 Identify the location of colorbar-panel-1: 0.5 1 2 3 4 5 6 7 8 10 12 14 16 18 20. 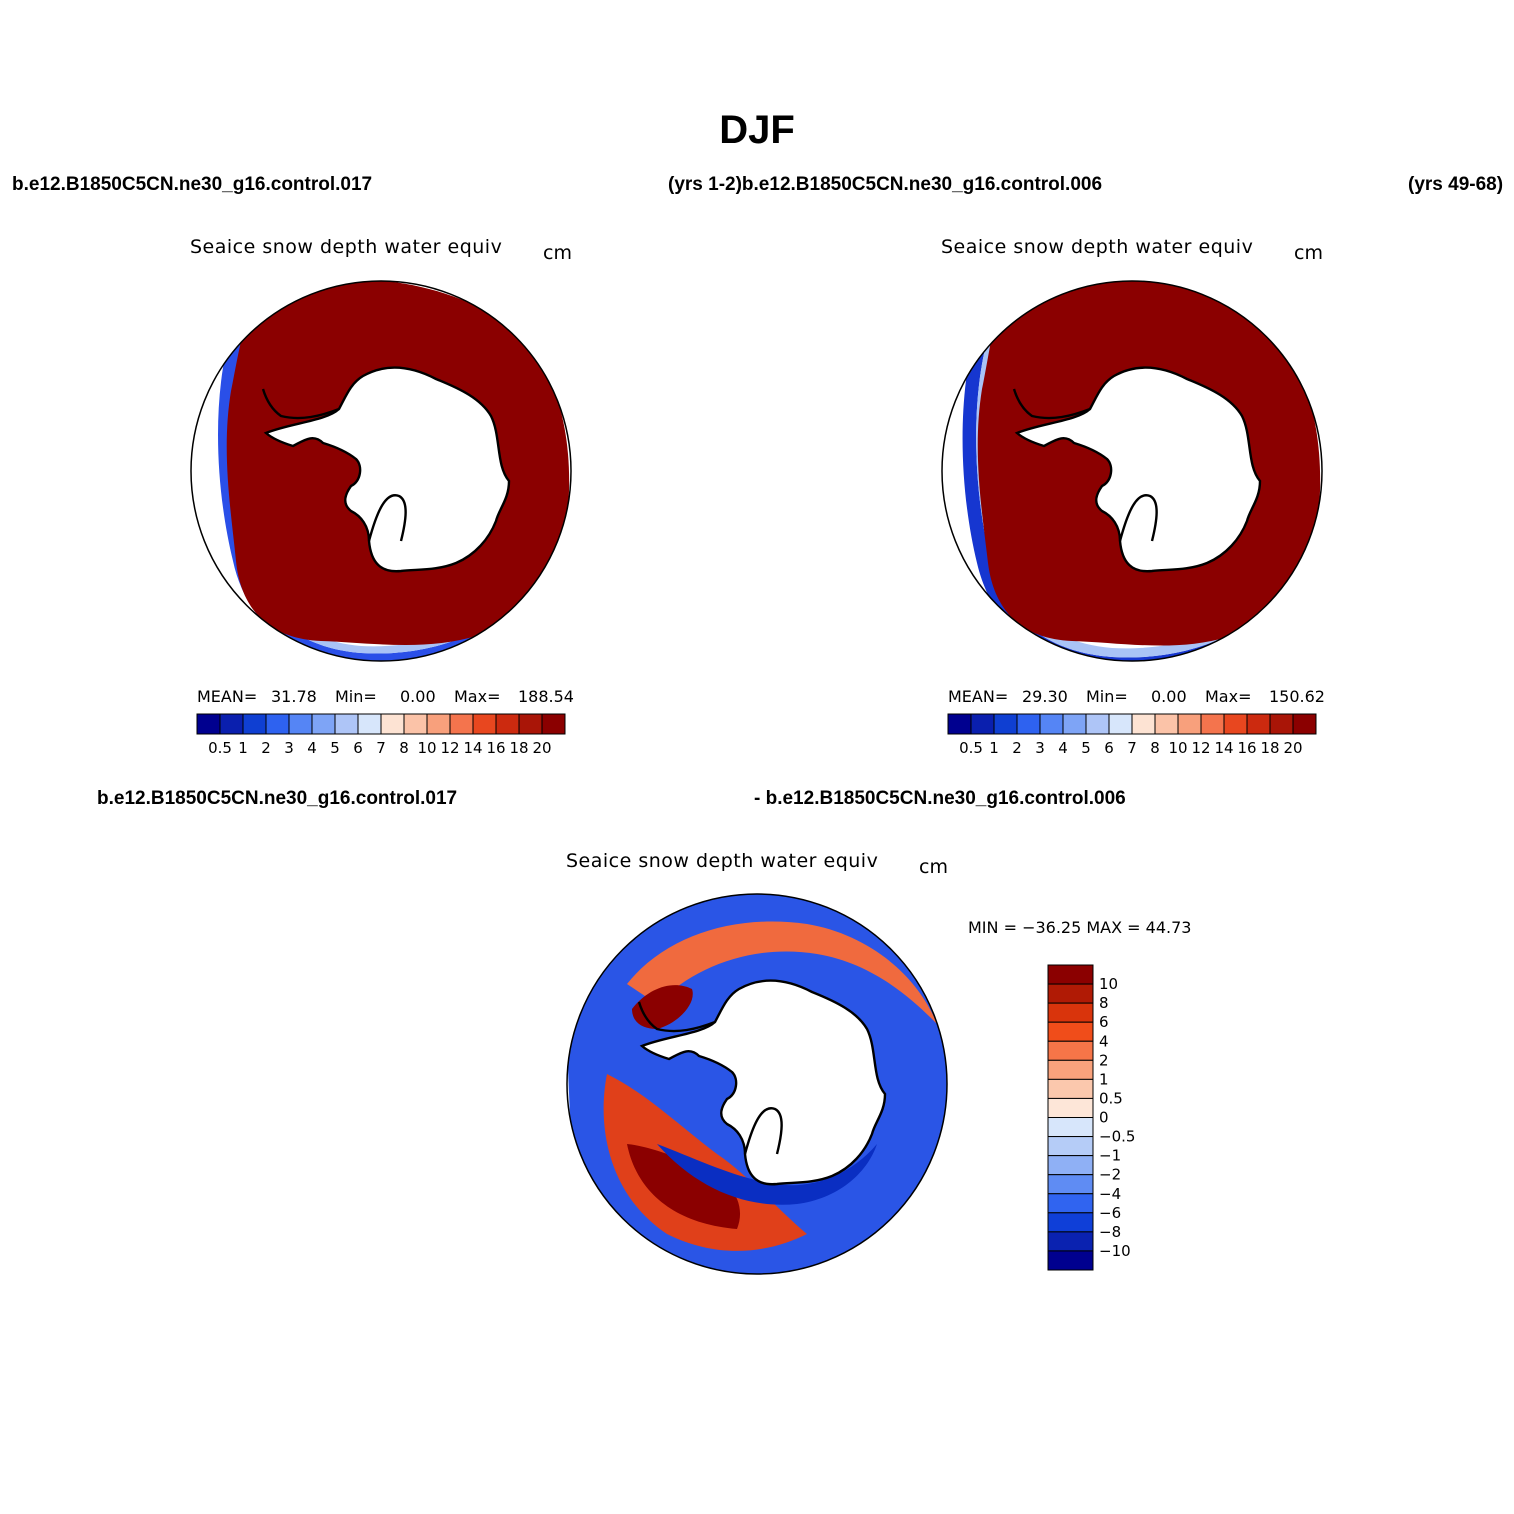
(381, 735).